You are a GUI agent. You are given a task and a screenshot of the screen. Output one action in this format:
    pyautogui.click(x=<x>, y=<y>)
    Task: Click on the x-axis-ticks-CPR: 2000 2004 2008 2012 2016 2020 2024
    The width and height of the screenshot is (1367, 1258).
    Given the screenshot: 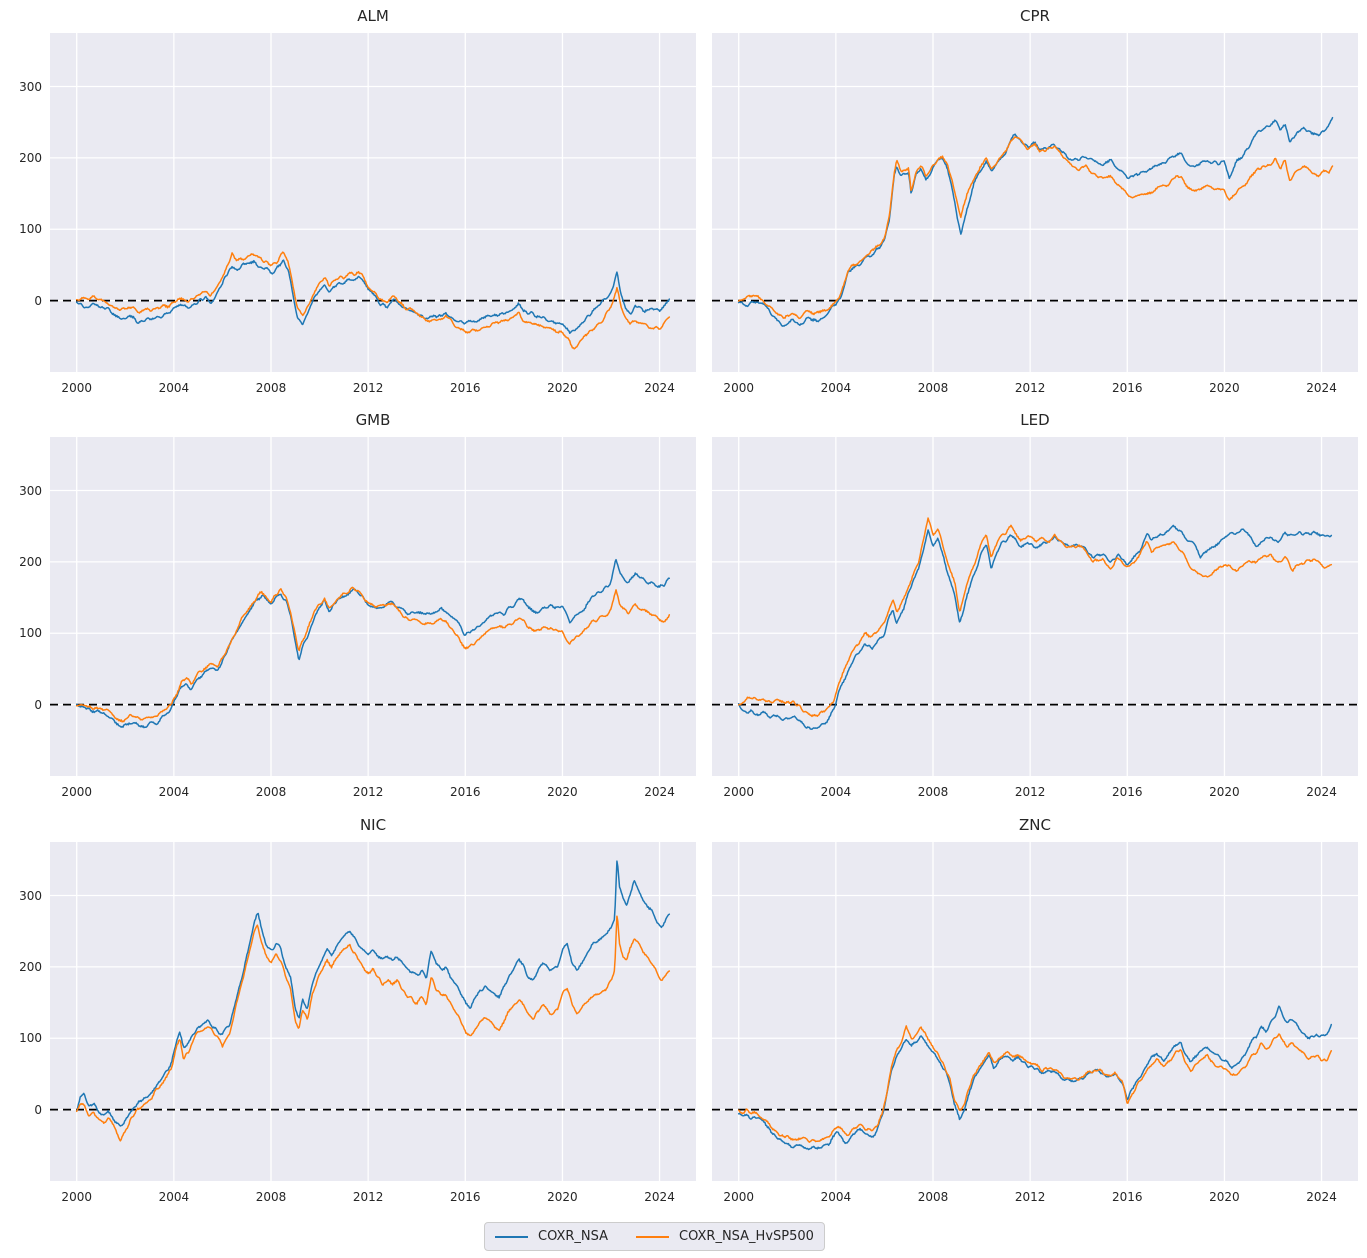 What is the action you would take?
    pyautogui.click(x=1035, y=389)
    